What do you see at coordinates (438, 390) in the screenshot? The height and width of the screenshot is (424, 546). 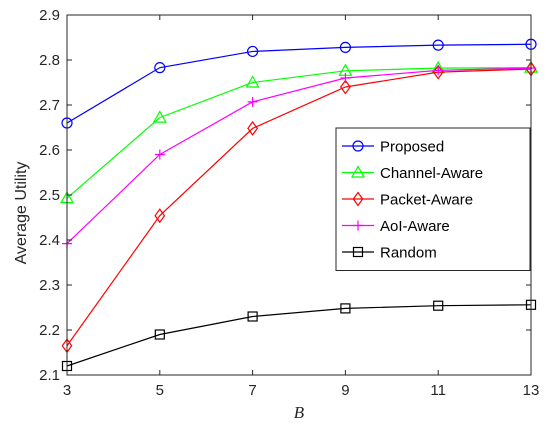 I see `x-tick-label: 11` at bounding box center [438, 390].